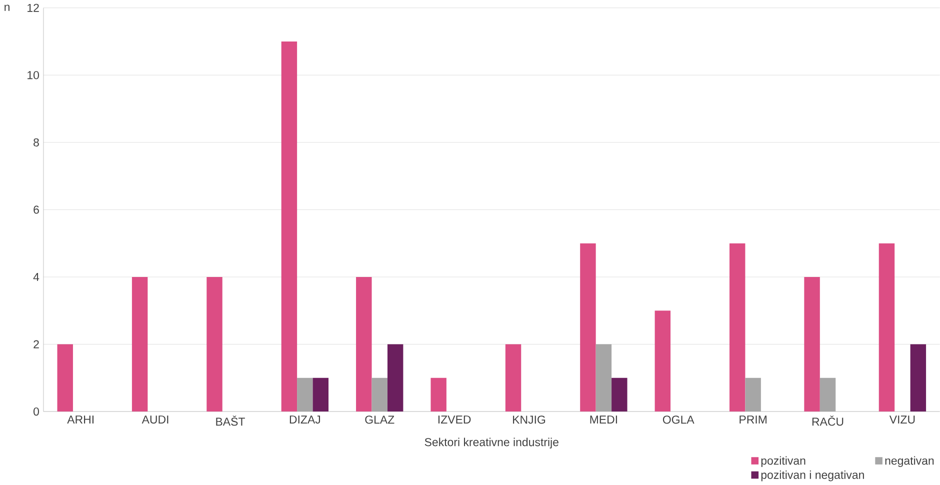 This screenshot has height=485, width=940. Describe the element at coordinates (230, 421) in the screenshot. I see `x-tick-label: BAŠT` at that location.